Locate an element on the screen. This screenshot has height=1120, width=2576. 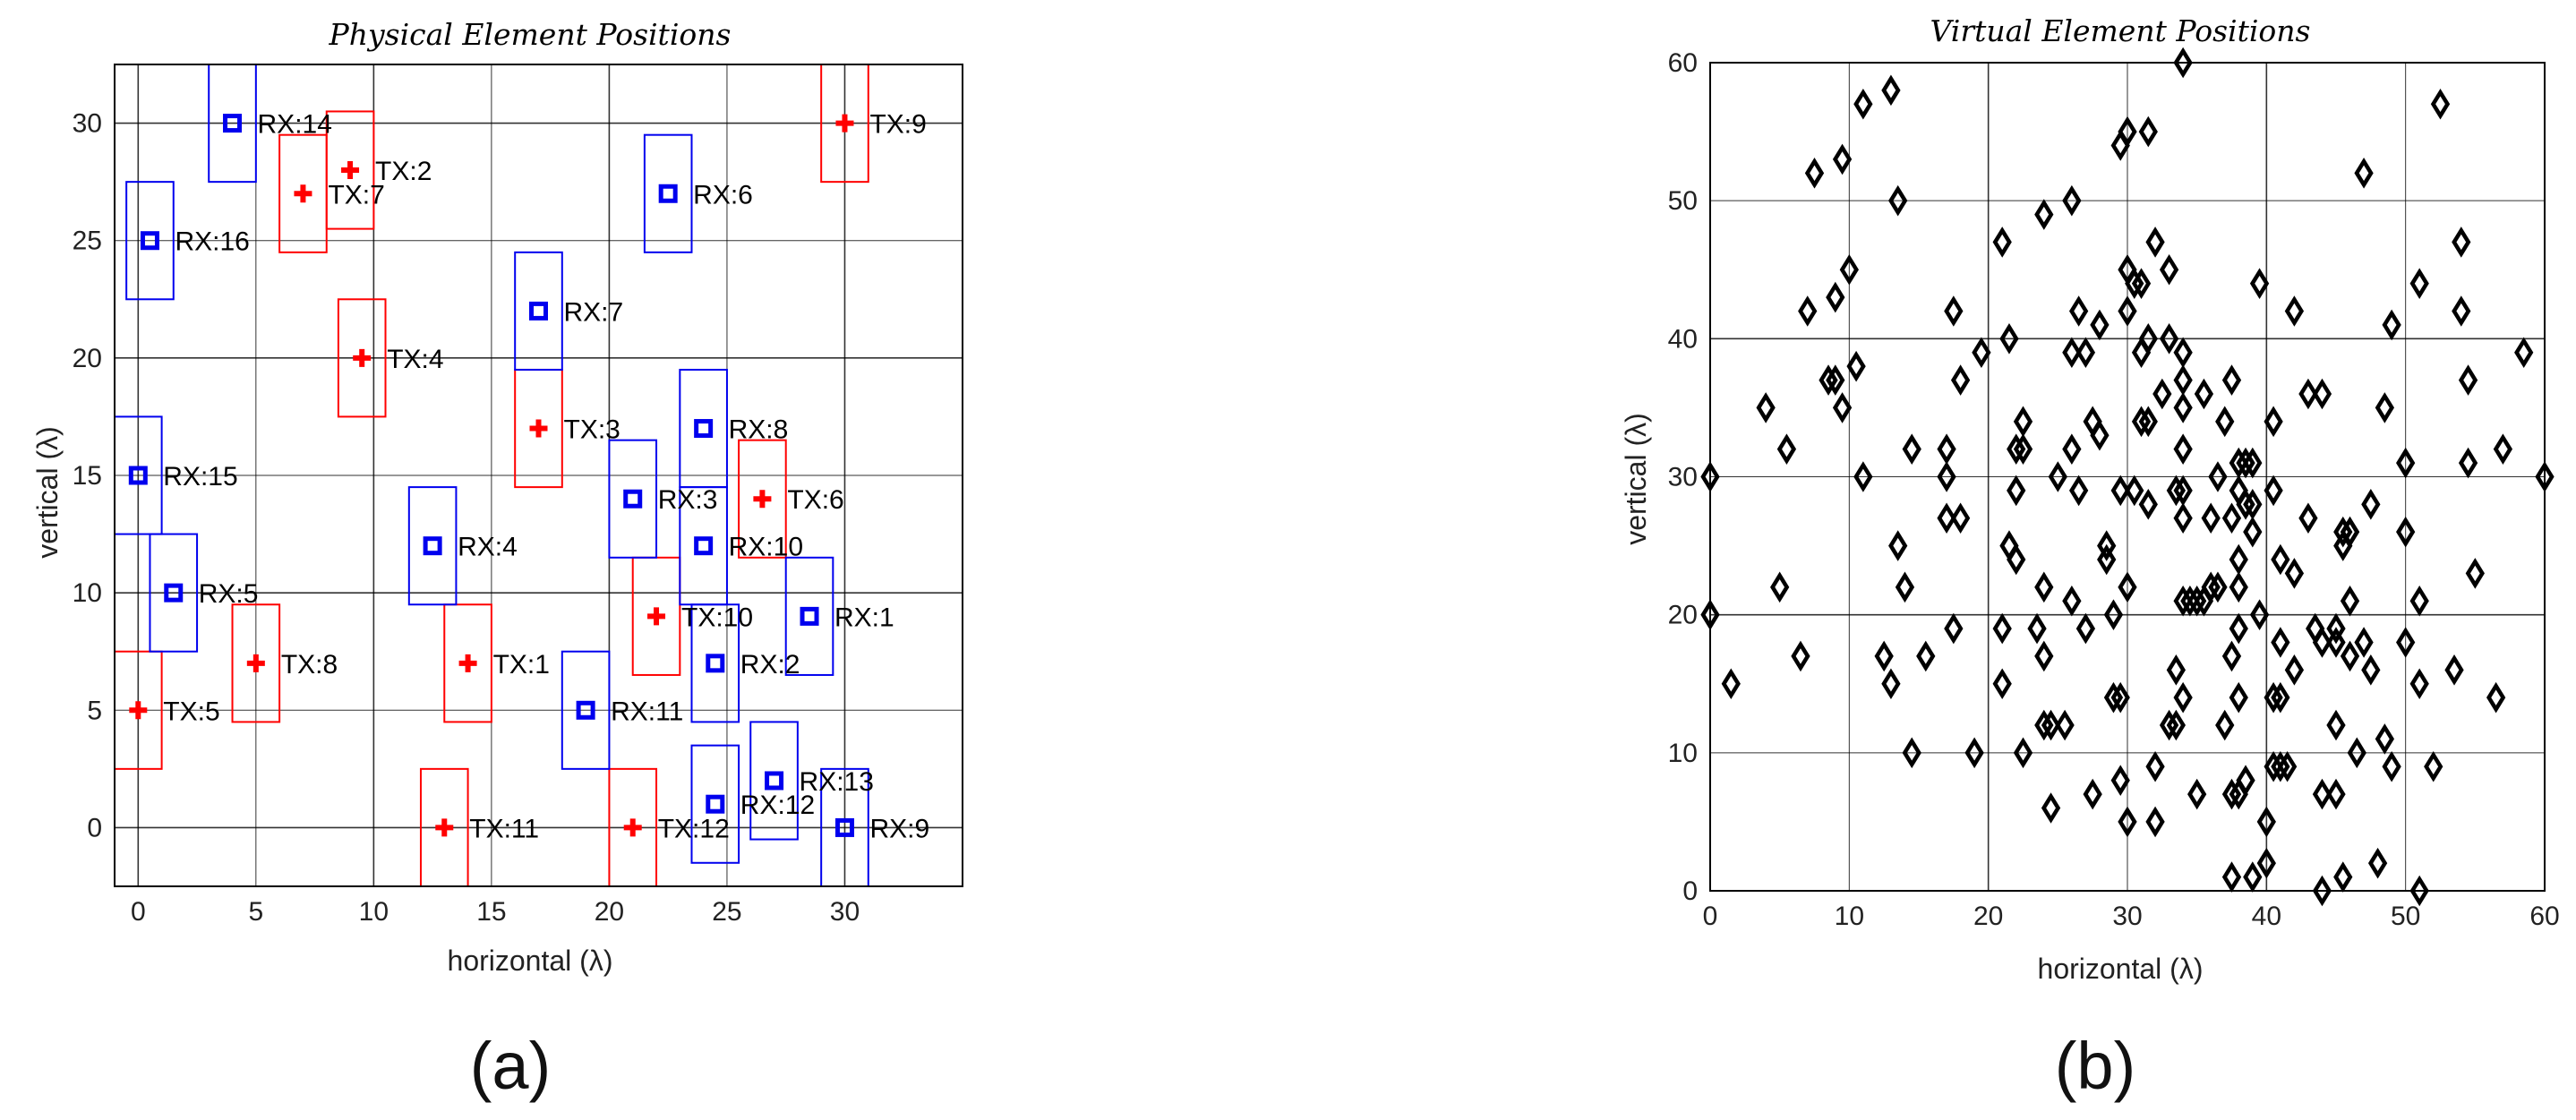
y-tick-label: 50 is located at coordinates (1683, 201).